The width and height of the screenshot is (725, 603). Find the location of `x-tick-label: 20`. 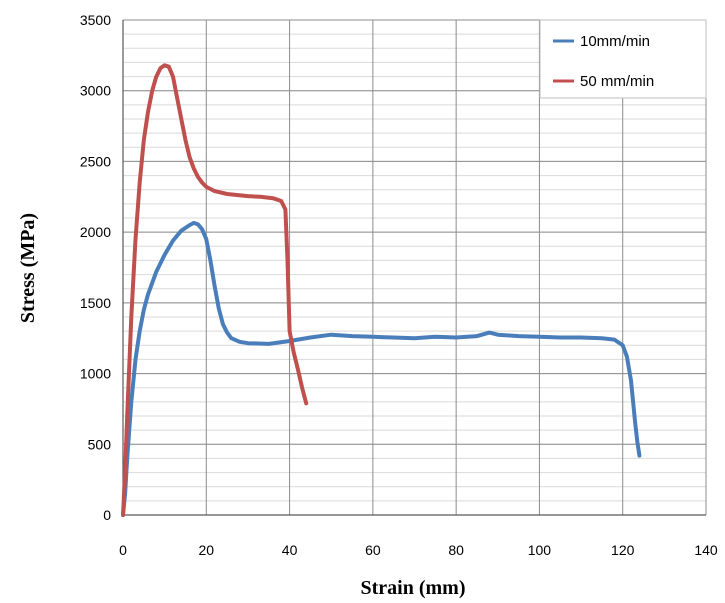

x-tick-label: 20 is located at coordinates (206, 550).